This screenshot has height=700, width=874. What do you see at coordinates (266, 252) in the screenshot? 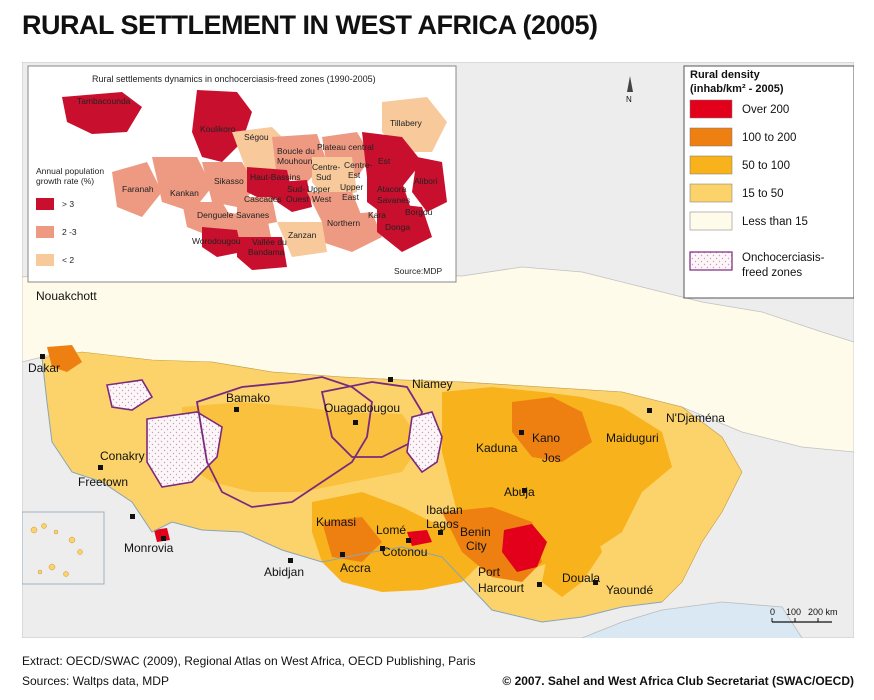
I see `inset-label-vallee2: Bandama` at bounding box center [266, 252].